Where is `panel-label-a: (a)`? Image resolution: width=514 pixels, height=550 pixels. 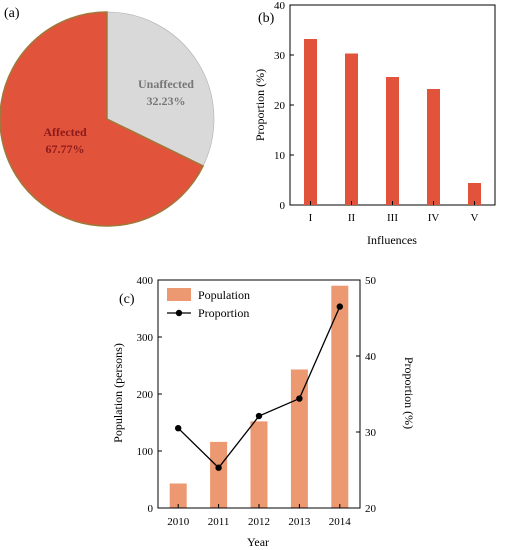
panel-label-a: (a) is located at coordinates (12, 13).